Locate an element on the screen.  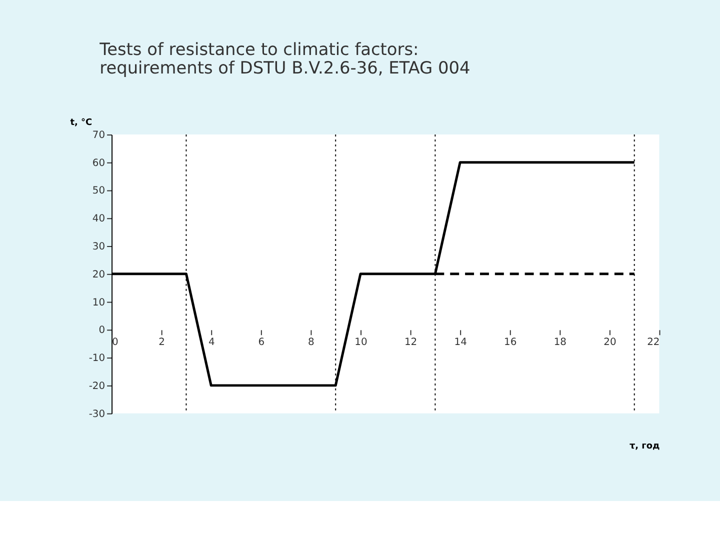
x-tick-label: 18 is located at coordinates (560, 342).